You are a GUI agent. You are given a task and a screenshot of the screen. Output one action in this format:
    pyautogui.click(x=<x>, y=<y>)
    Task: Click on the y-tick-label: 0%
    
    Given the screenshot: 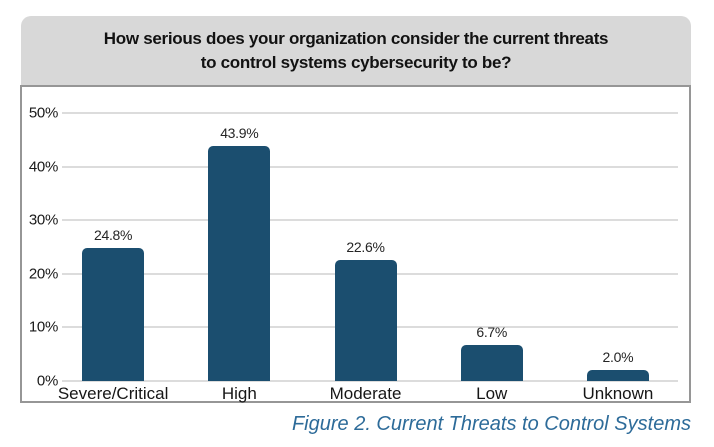 What is the action you would take?
    pyautogui.click(x=47, y=381)
    